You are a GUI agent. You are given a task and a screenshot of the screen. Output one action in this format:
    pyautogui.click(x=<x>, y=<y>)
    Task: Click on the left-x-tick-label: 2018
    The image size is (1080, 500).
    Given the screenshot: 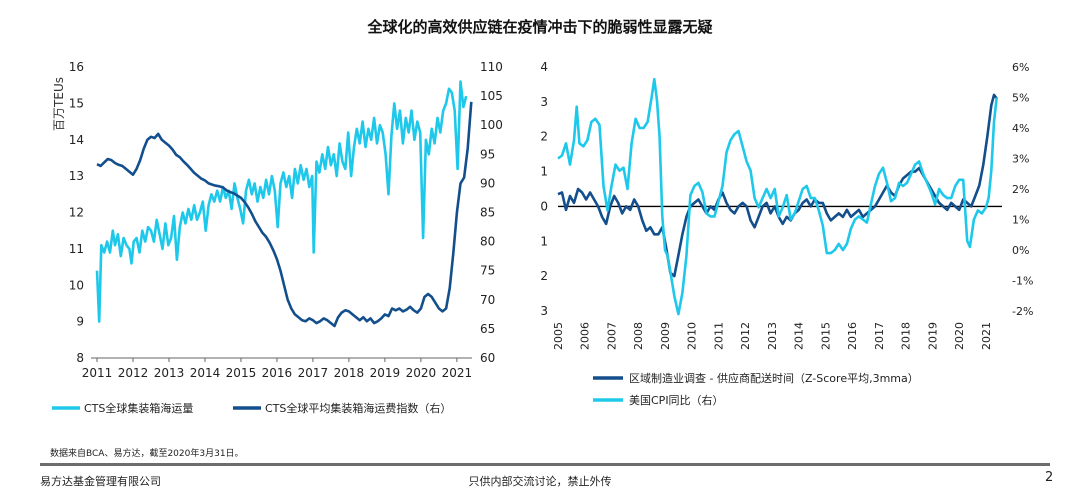 What is the action you would take?
    pyautogui.click(x=349, y=373)
    